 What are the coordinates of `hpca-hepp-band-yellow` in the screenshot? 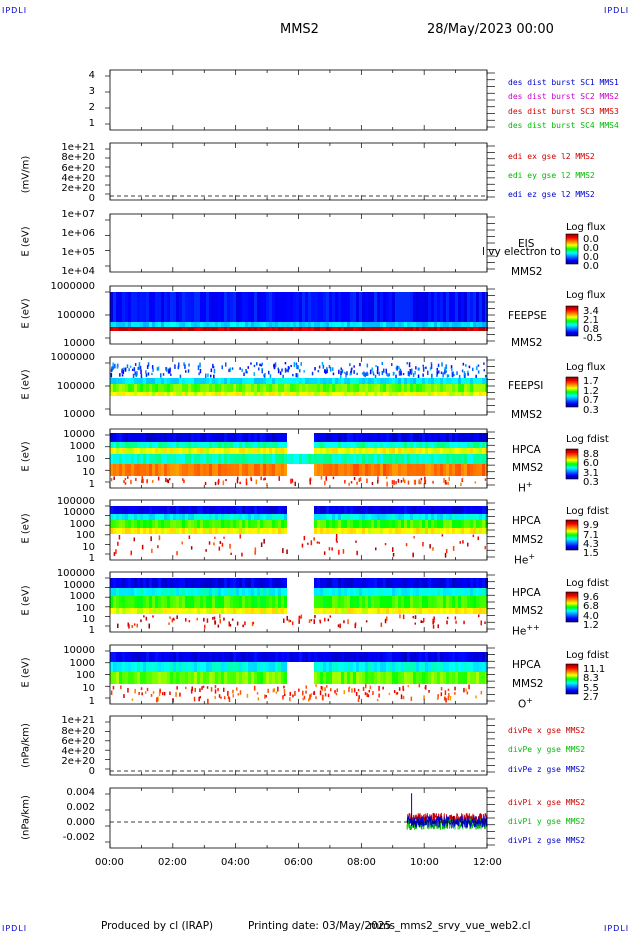 It's located at (299, 611).